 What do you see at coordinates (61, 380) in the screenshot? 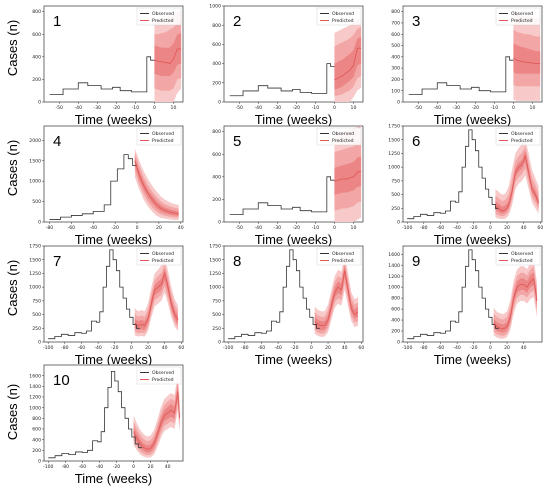
I see `panel-number: 10` at bounding box center [61, 380].